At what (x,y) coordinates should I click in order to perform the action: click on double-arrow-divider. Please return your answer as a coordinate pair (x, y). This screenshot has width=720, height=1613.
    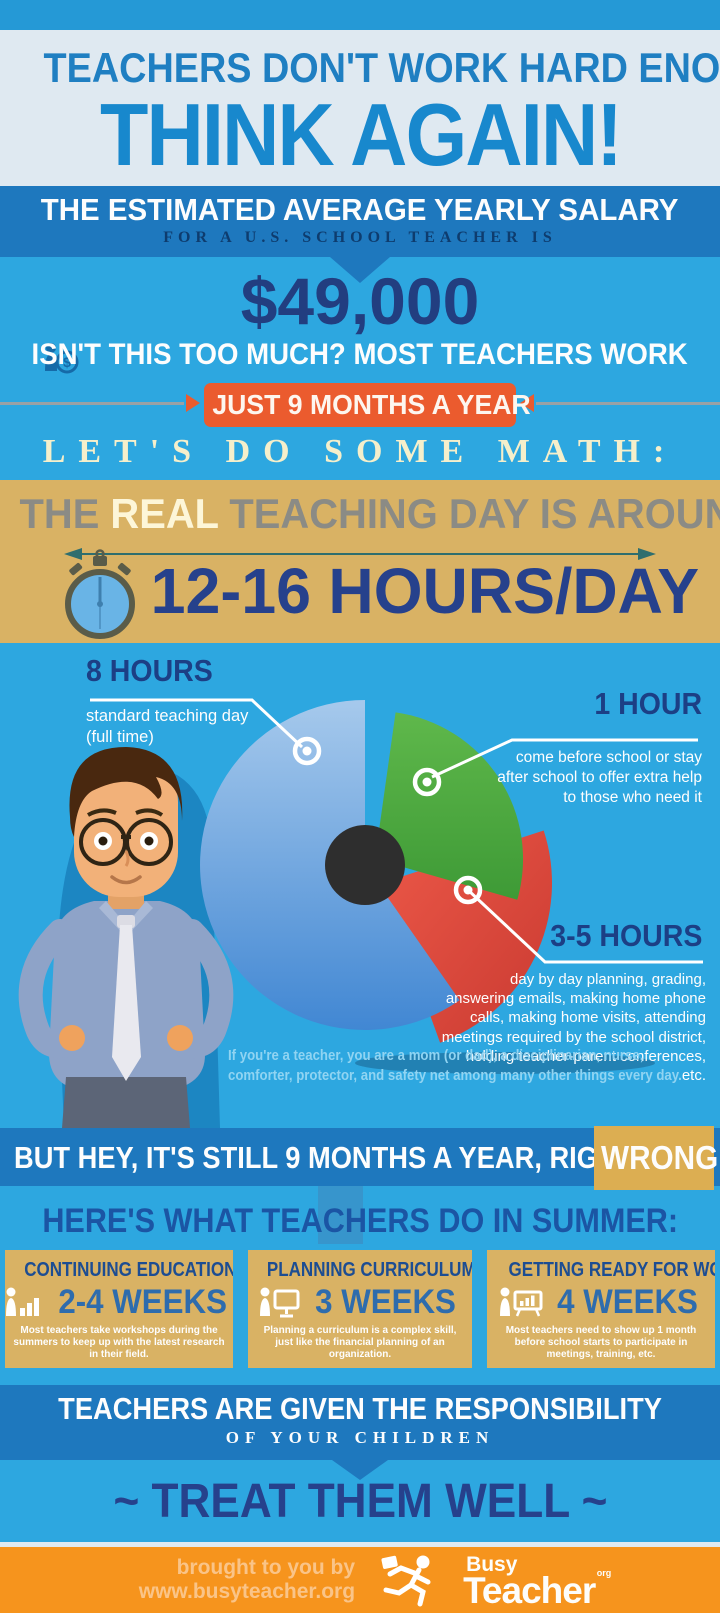
    Looking at the image, I should click on (360, 554).